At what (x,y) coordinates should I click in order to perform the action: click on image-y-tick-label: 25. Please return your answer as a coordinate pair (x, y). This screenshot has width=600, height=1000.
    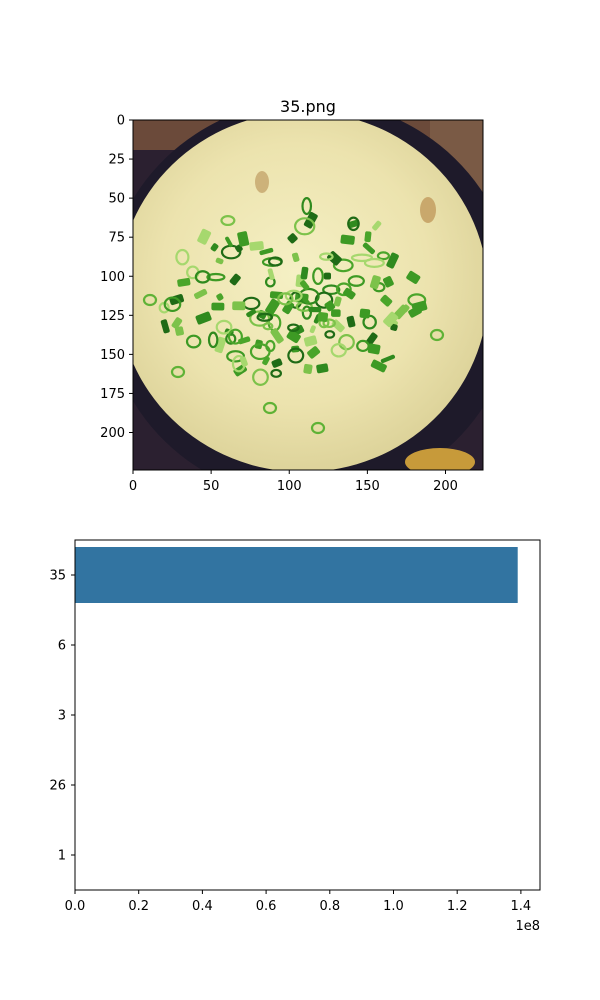
    Looking at the image, I should click on (116, 160).